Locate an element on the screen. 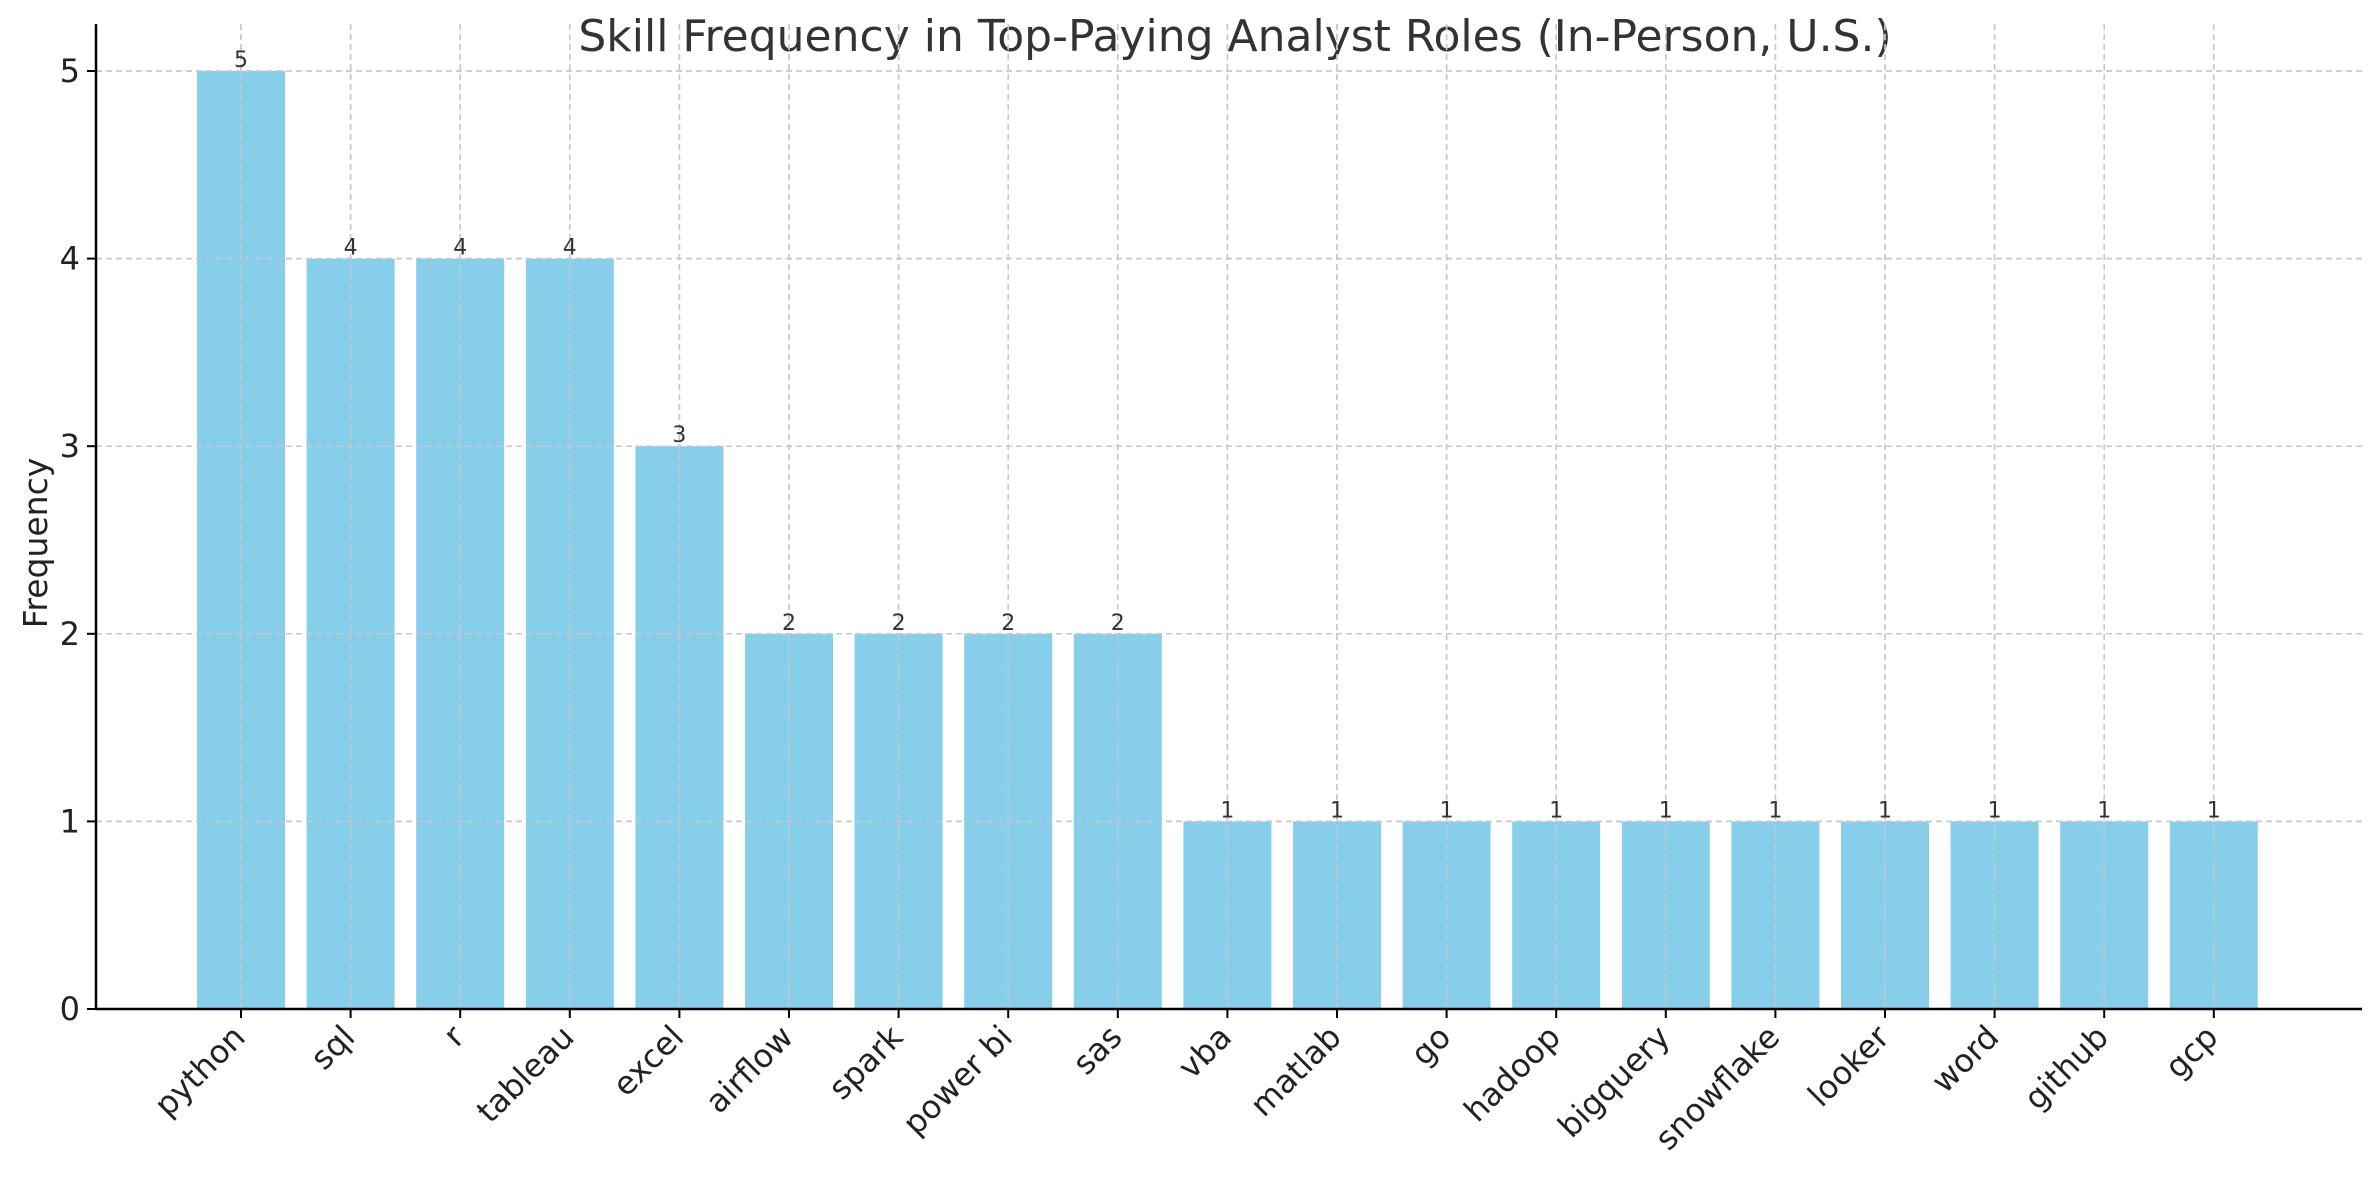 The image size is (2379, 1180). y-tick-label: 2 is located at coordinates (70, 634).